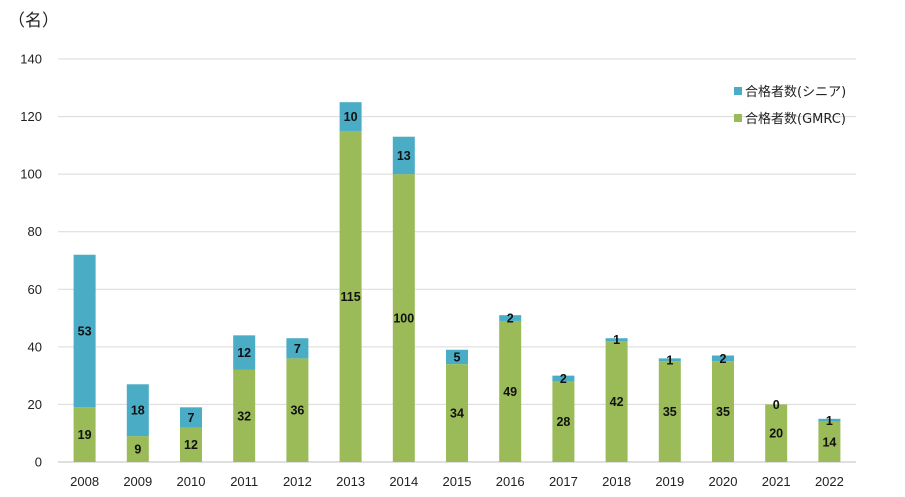 This screenshot has width=905, height=497. I want to click on x-tick-label: 2015, so click(457, 481).